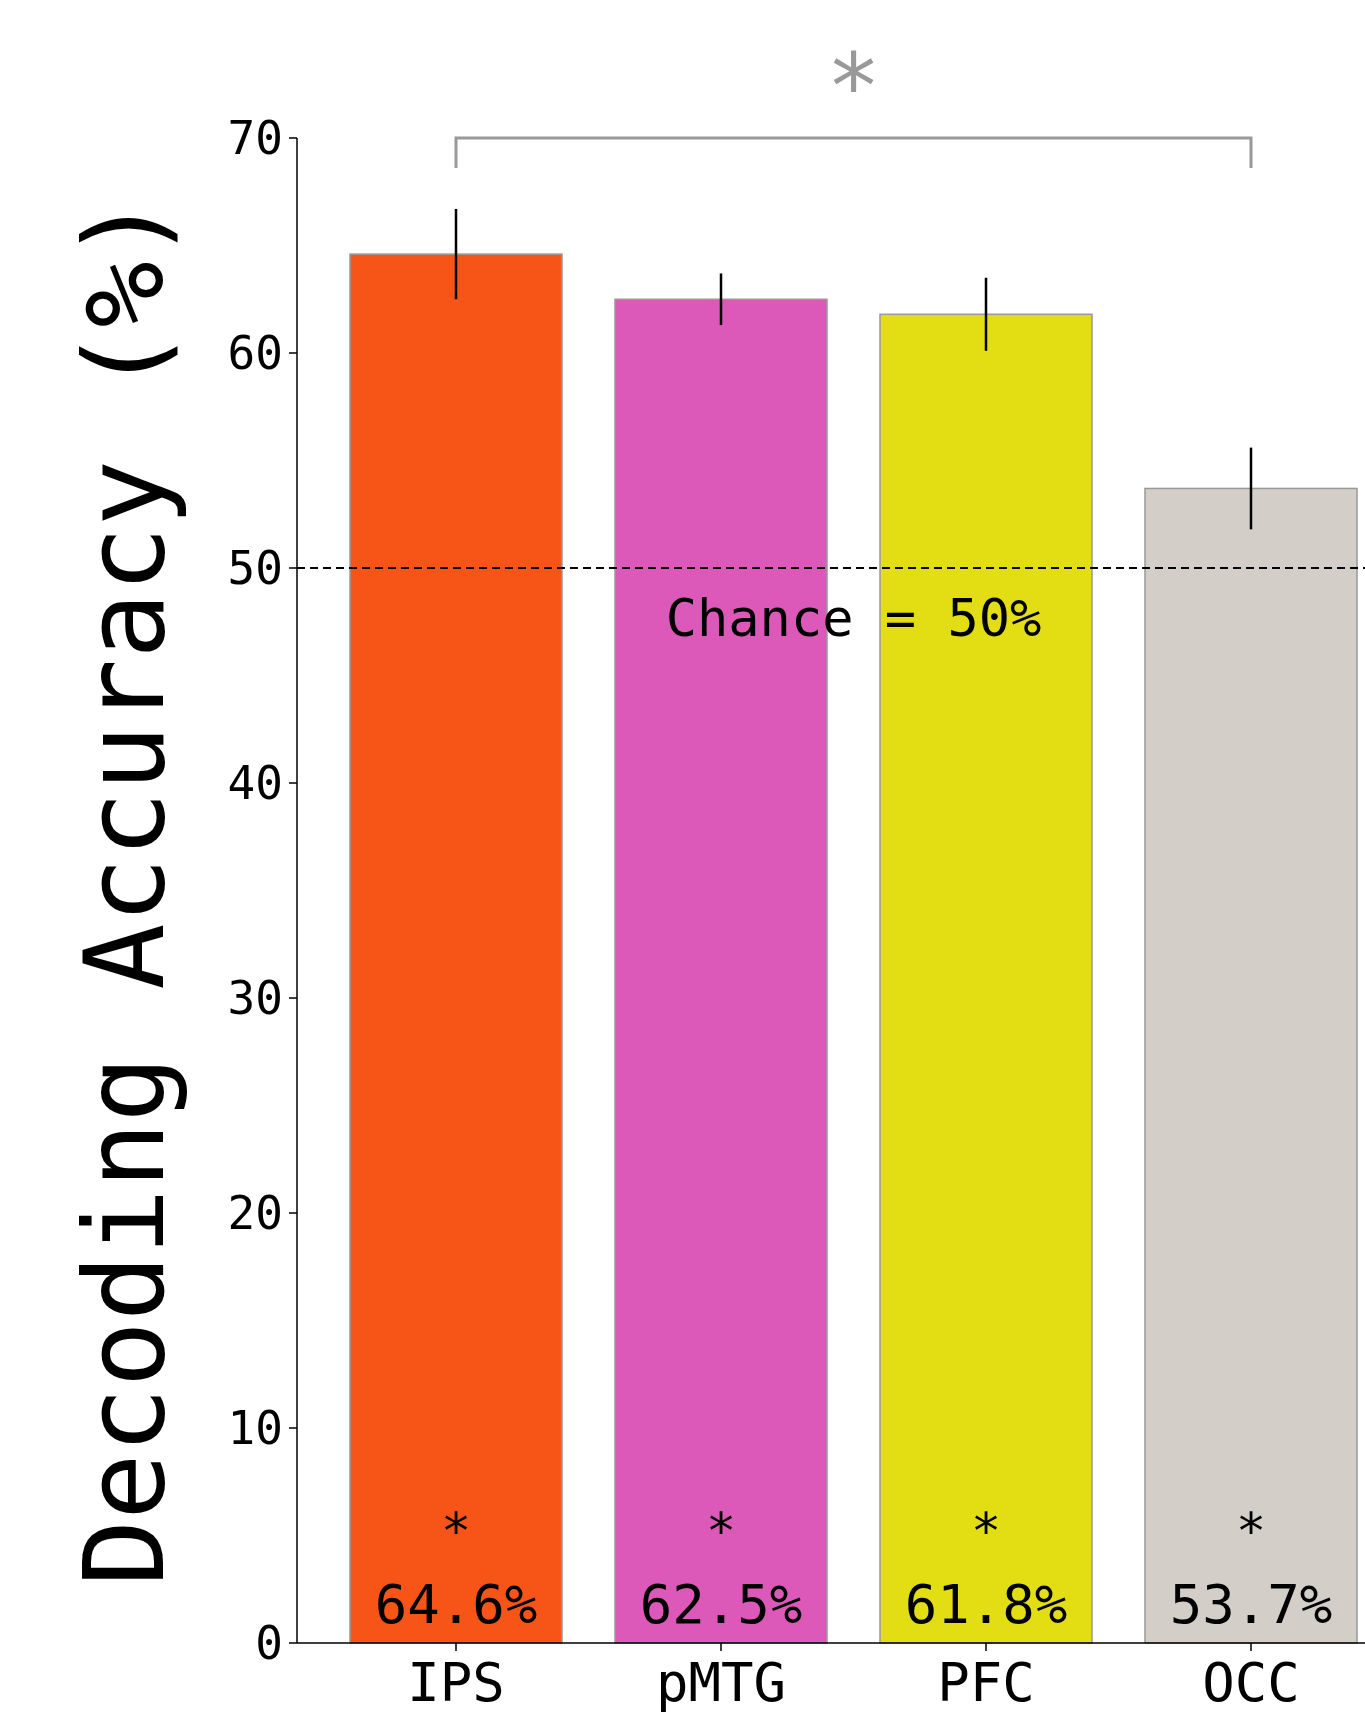 The height and width of the screenshot is (1729, 1365). I want to click on y-axis-title: Decoding Accuracy (%), so click(125, 890).